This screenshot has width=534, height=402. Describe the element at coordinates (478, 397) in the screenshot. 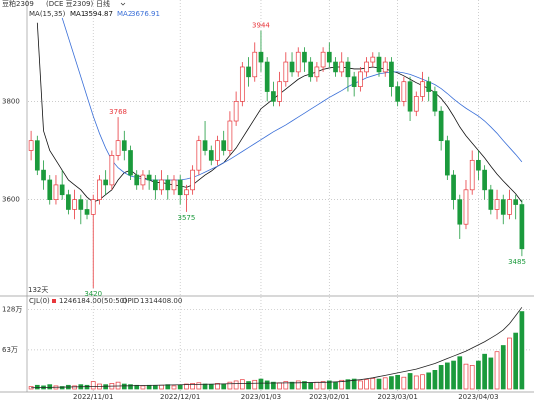

I see `x-tick-label: 2023/04/03` at that location.